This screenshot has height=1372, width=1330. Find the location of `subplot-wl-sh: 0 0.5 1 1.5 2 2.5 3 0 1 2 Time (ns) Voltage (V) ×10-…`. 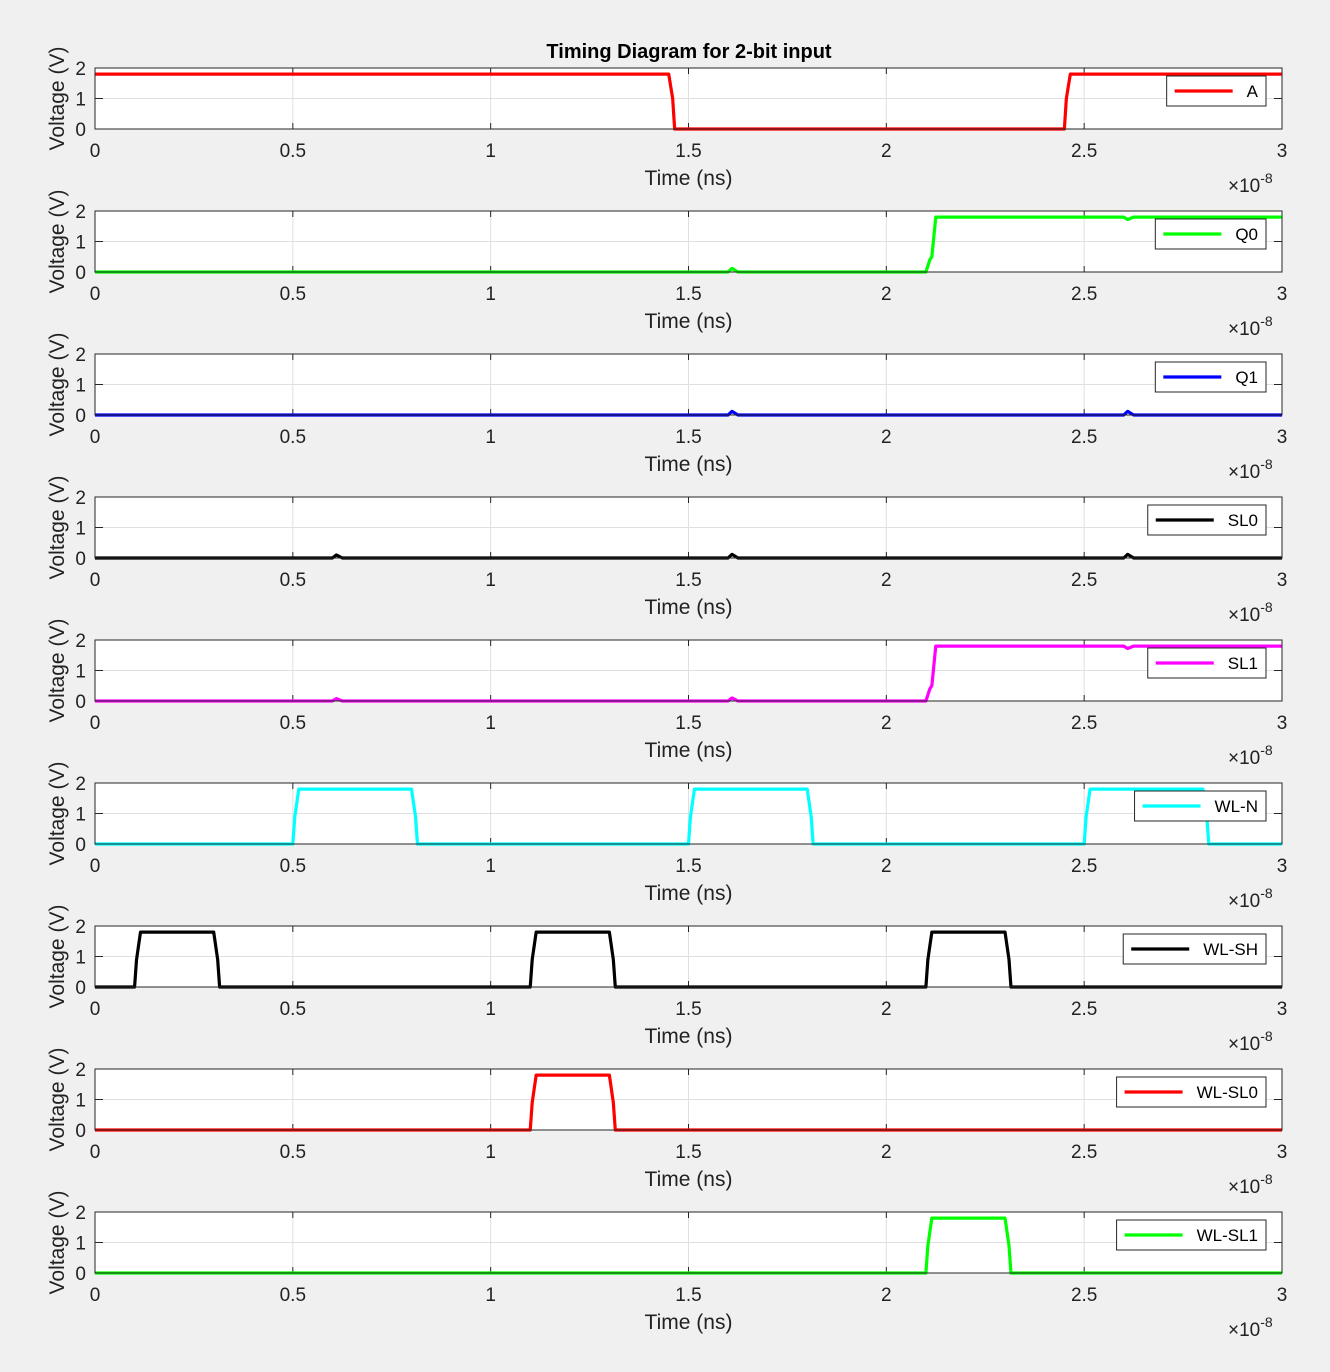

subplot-wl-sh: 0 0.5 1 1.5 2 2.5 3 0 1 2 Time (ns) Voltage (V) ×10-… is located at coordinates (666, 980).